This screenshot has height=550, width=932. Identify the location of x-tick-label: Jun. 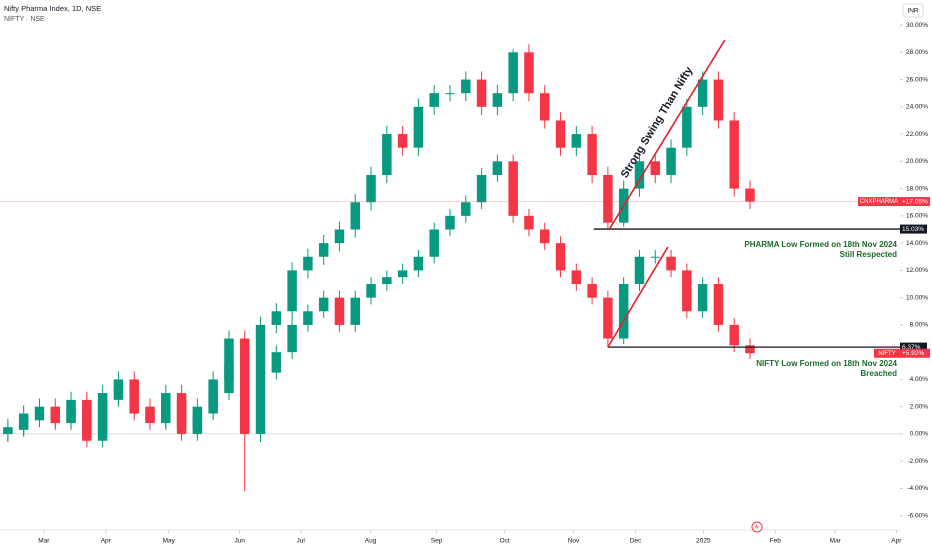
(239, 541).